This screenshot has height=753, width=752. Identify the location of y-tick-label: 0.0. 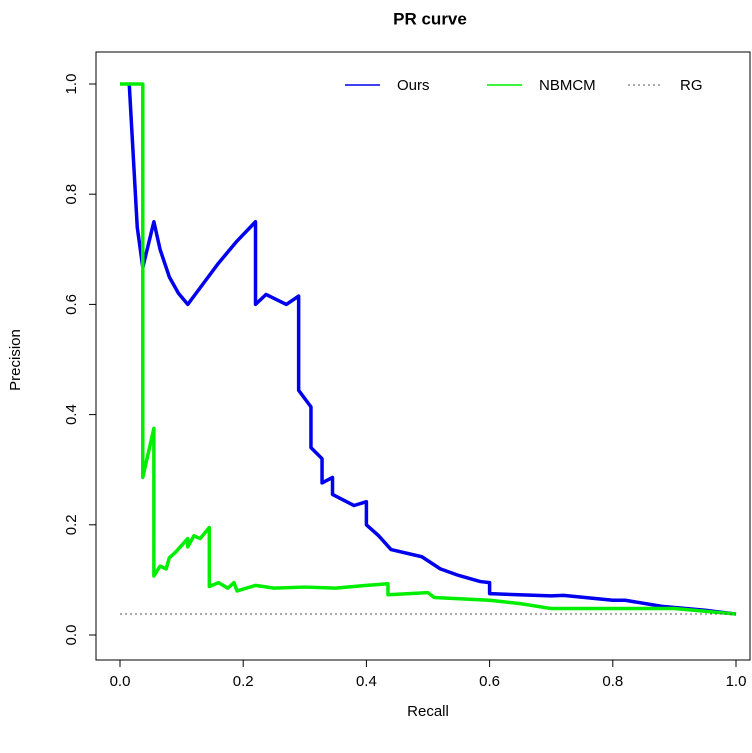
(71, 635).